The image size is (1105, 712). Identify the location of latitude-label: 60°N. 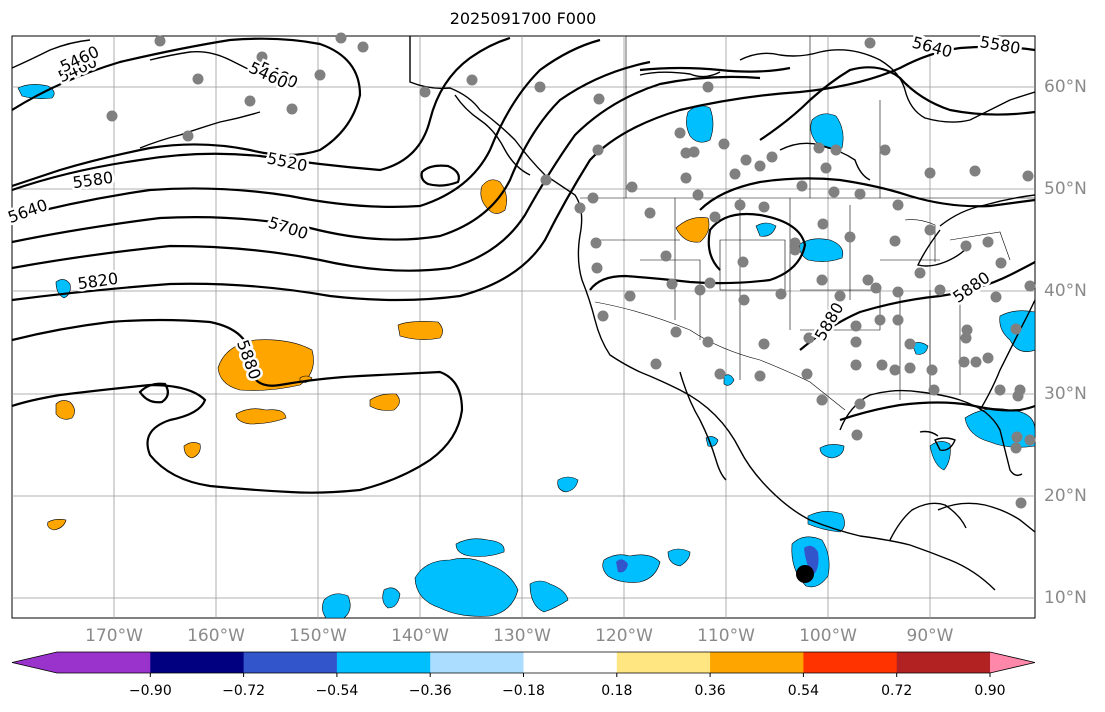
(1065, 87).